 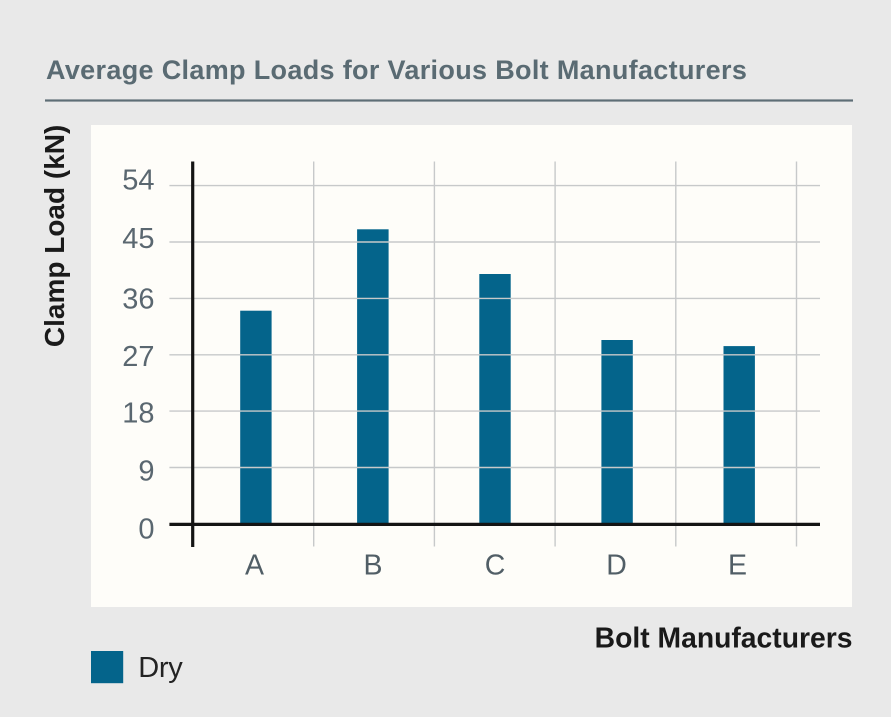 I want to click on svg-text: 45, so click(x=138, y=239).